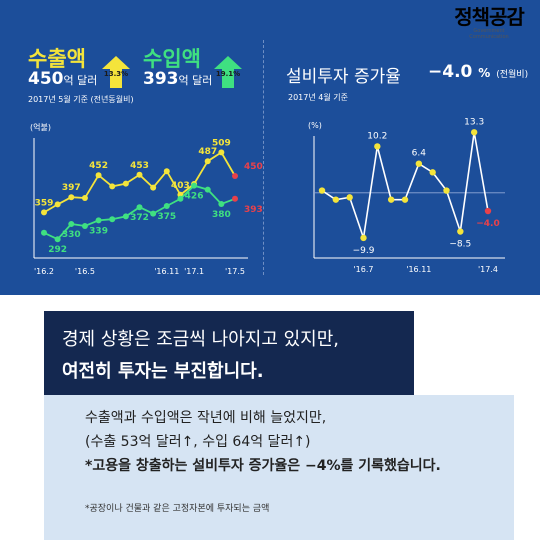 The image size is (540, 540). I want to click on headline-banner: 경제 상황은 조금씩 나아지고 있지만, 여전히 투자는 부진합니다., so click(229, 353).